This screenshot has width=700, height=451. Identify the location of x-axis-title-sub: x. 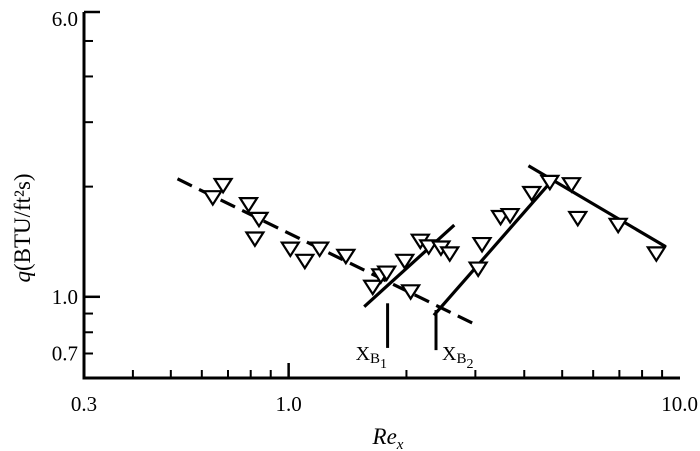
(400, 444).